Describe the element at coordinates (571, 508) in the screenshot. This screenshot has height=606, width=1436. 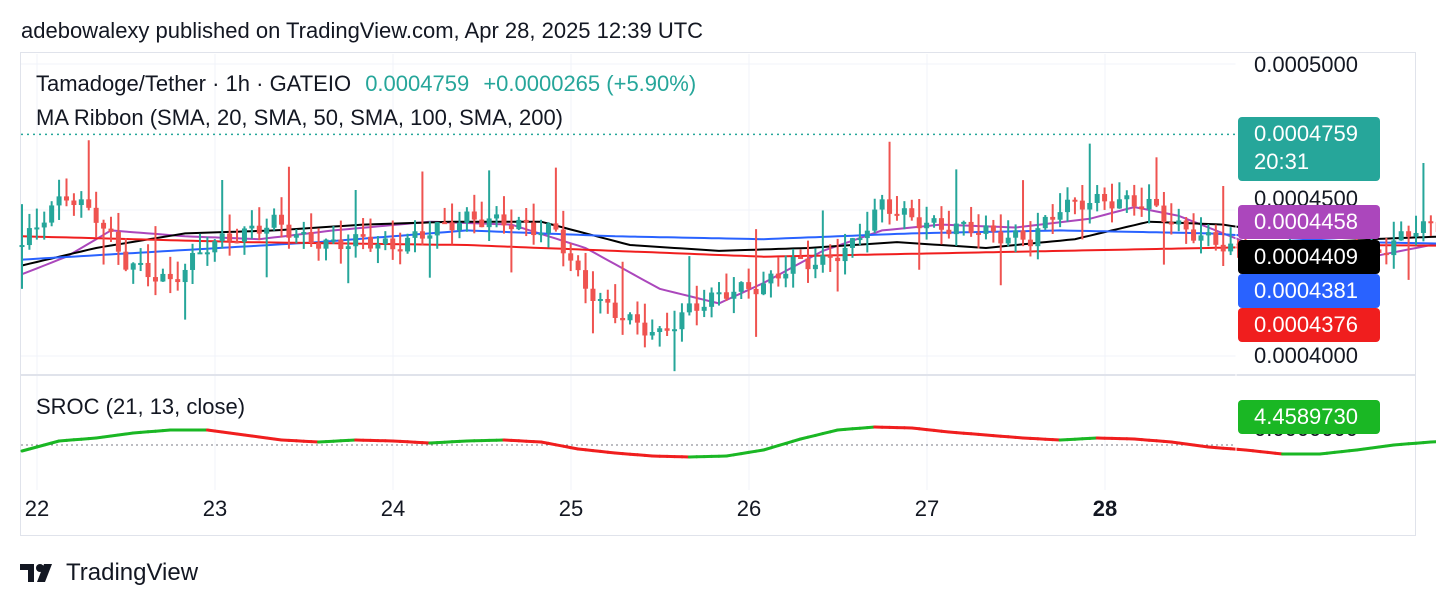
I see `x-axis-label-25: 25` at that location.